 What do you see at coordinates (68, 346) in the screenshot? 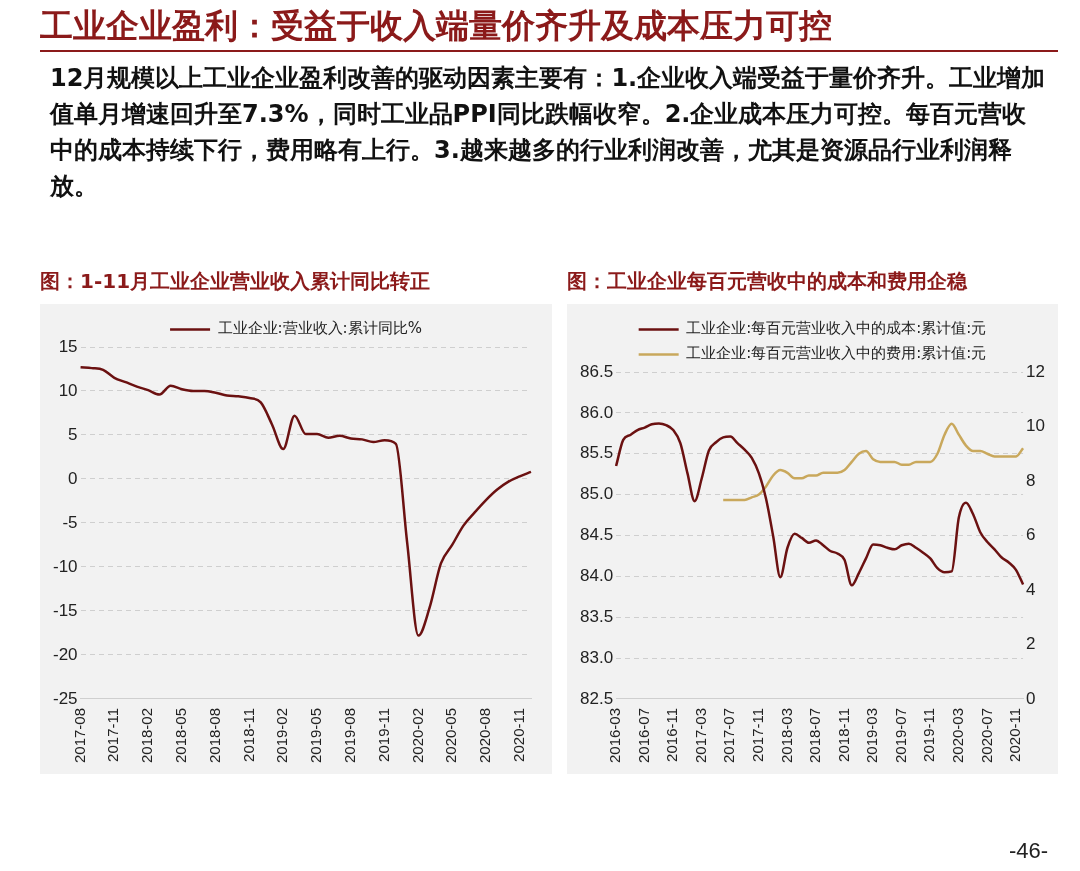
I see `y-tick-label: 15` at bounding box center [68, 346].